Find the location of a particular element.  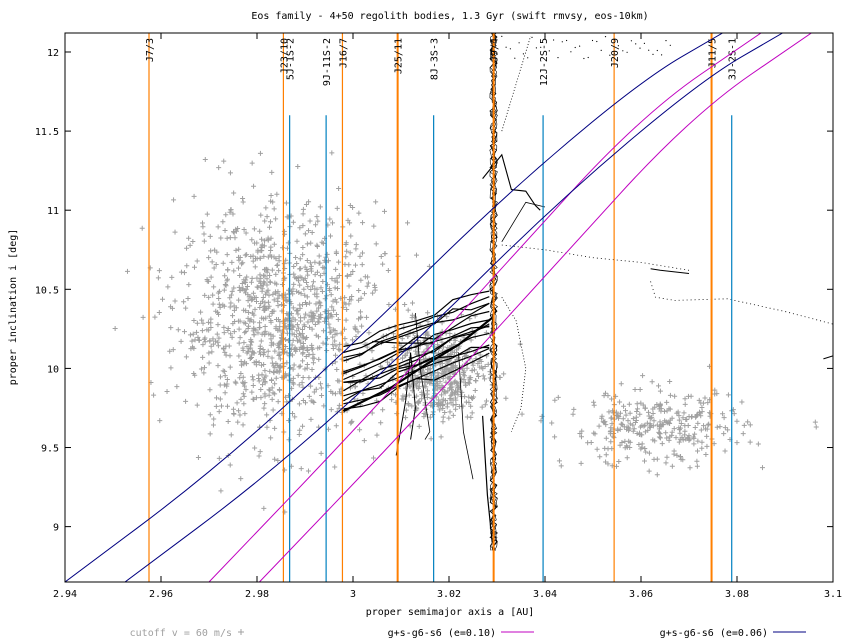

legend-label-family: cutoff v = 60 m/s is located at coordinates (181, 633).